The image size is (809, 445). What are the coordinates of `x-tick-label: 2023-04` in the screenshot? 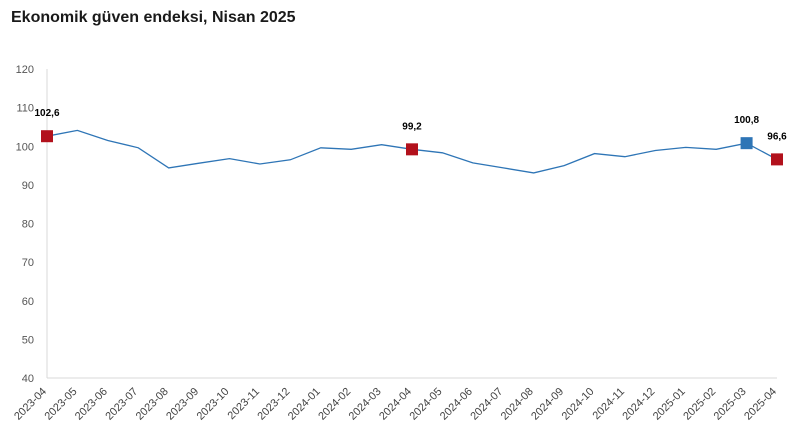 It's located at (30, 404).